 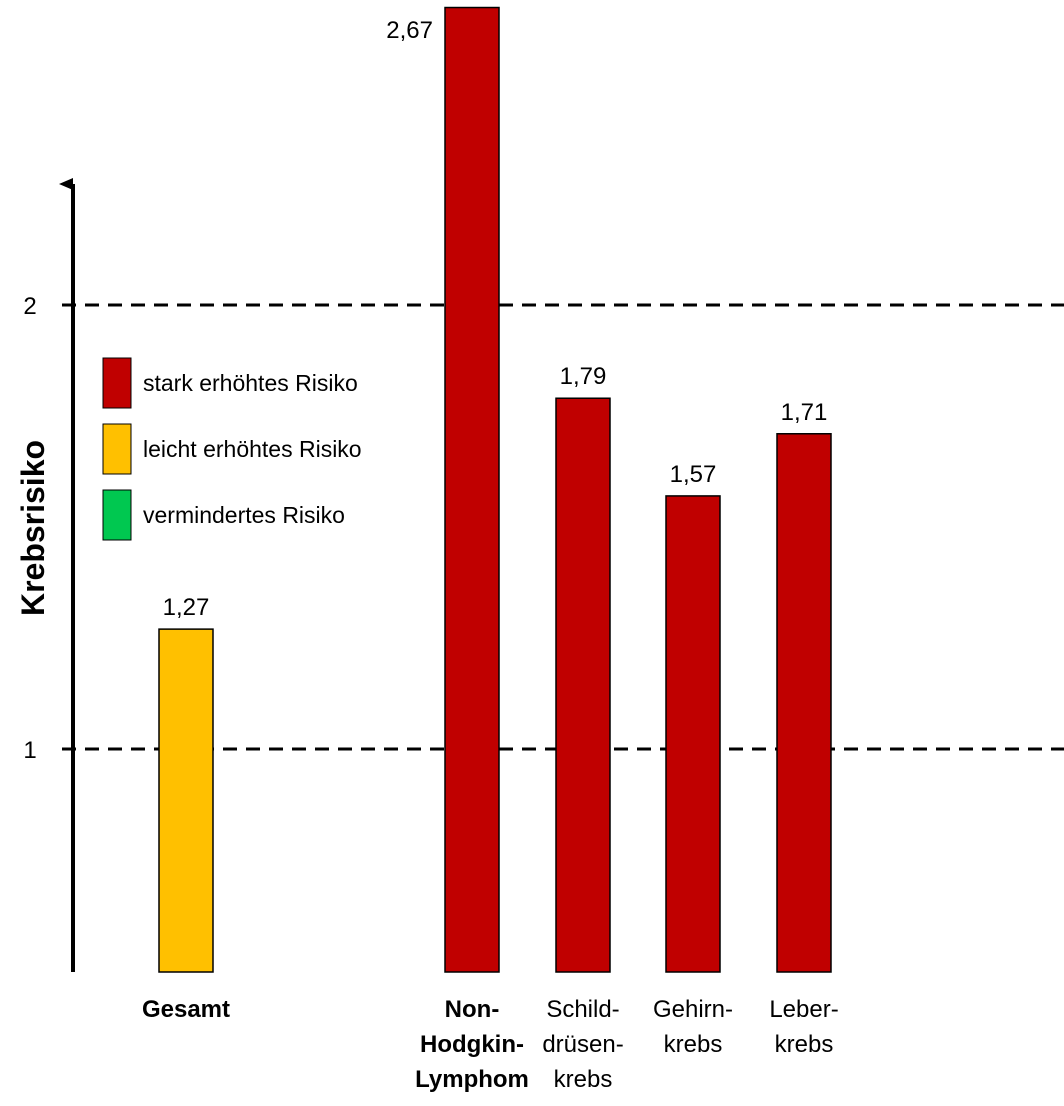 I want to click on category-label-0: Gesamt, so click(x=186, y=1009).